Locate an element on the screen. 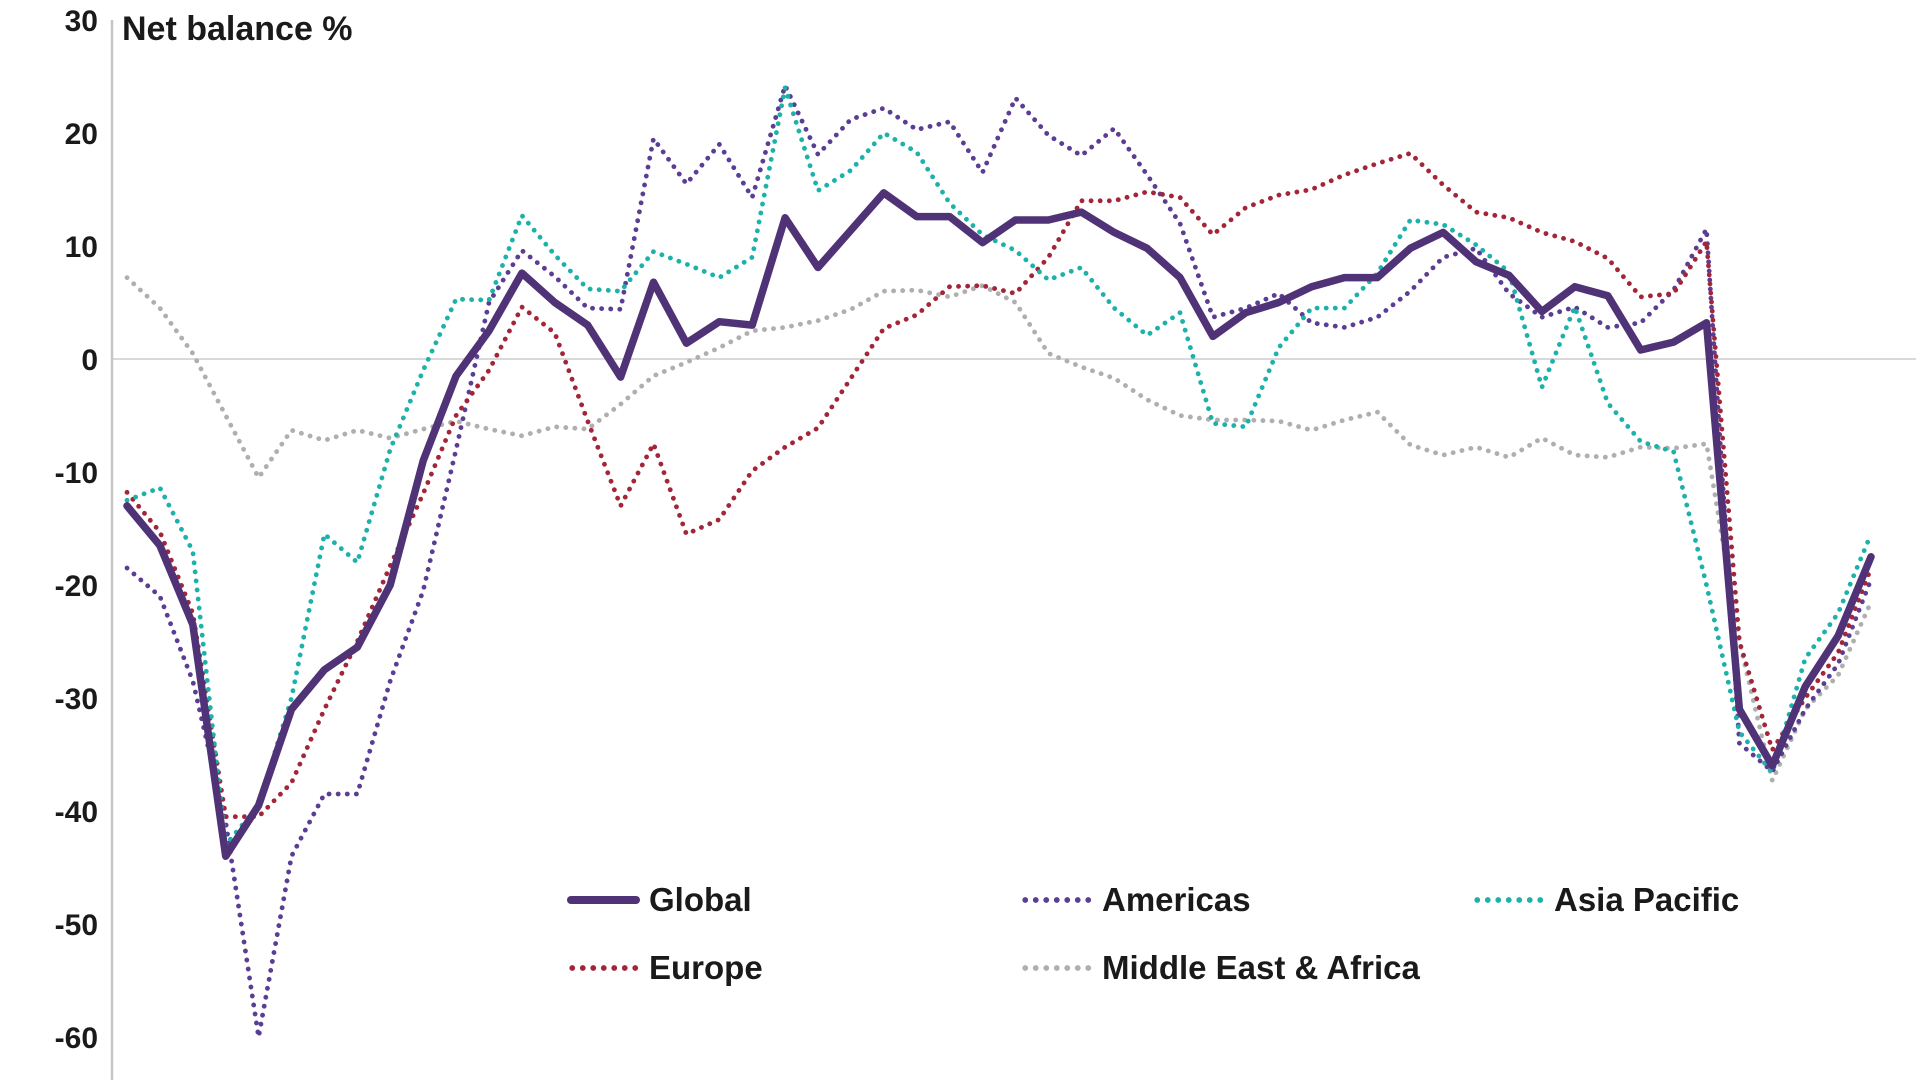 The image size is (1920, 1080). y-tick-label-0: 0 is located at coordinates (89, 360).